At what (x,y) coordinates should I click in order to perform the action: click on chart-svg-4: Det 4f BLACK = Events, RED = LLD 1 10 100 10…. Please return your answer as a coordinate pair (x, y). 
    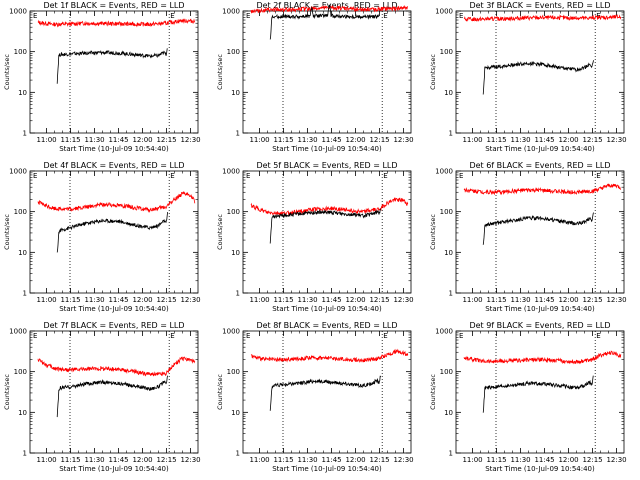
    Looking at the image, I should click on (102, 237).